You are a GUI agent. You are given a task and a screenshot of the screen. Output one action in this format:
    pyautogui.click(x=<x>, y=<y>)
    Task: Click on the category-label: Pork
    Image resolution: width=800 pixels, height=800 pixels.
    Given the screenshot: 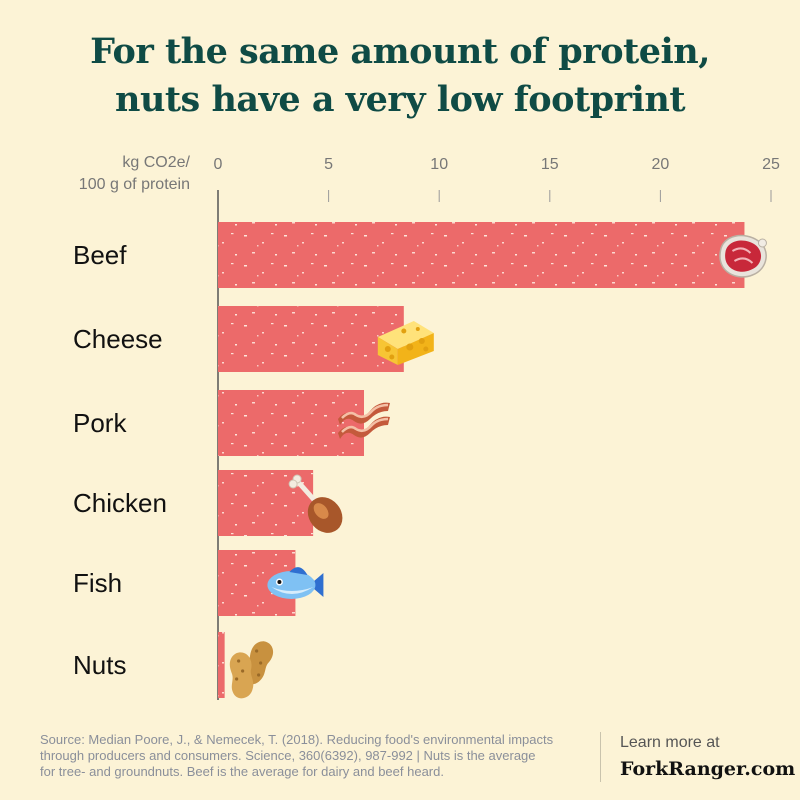 What is the action you would take?
    pyautogui.click(x=100, y=423)
    